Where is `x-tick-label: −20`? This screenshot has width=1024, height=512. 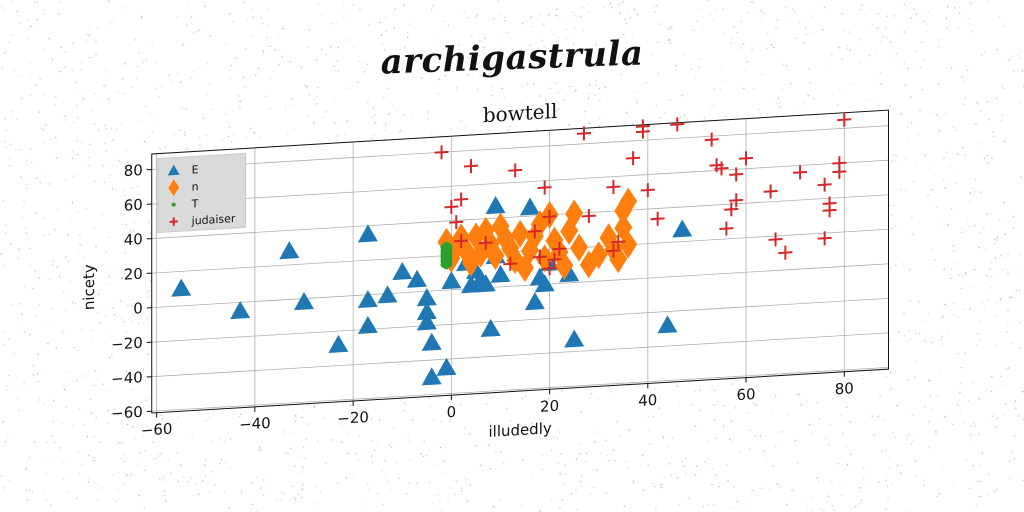 x-tick-label: −20 is located at coordinates (353, 418).